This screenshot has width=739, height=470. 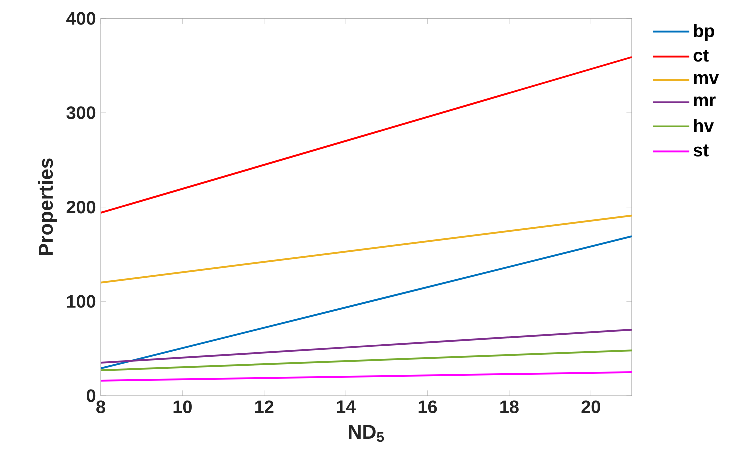 What do you see at coordinates (704, 125) in the screenshot?
I see `legend-label: hv` at bounding box center [704, 125].